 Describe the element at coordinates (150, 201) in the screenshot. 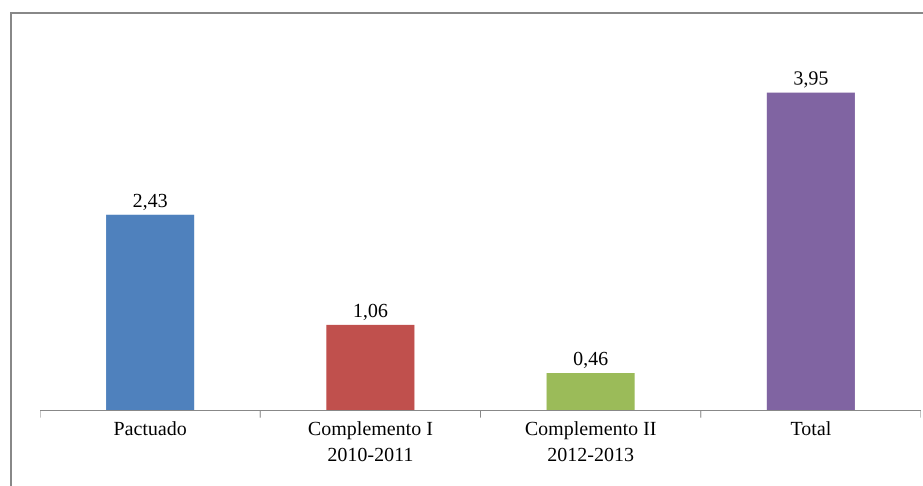

I see `data-label: 2,43` at that location.